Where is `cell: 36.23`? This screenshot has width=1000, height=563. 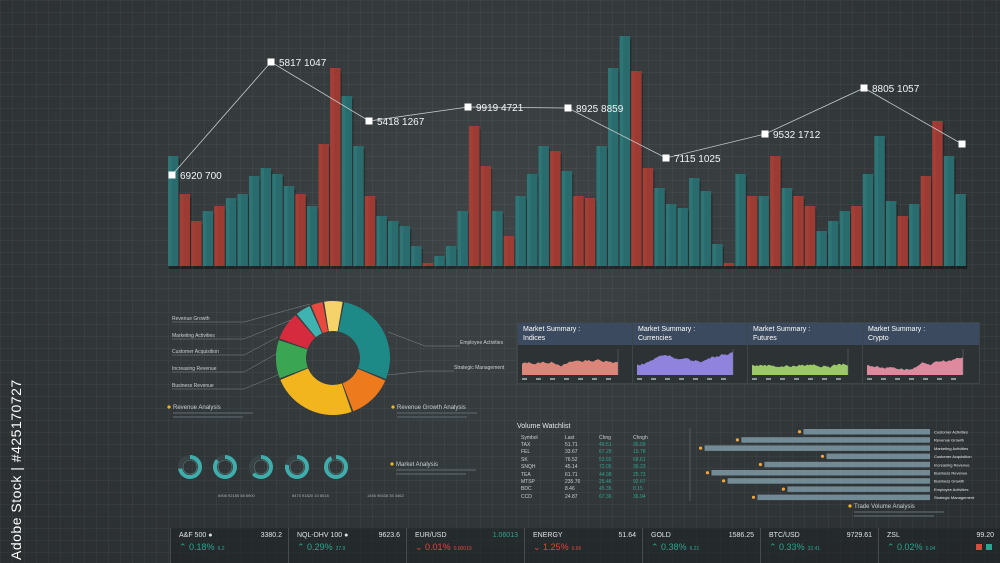
cell: 36.23 is located at coordinates (639, 467).